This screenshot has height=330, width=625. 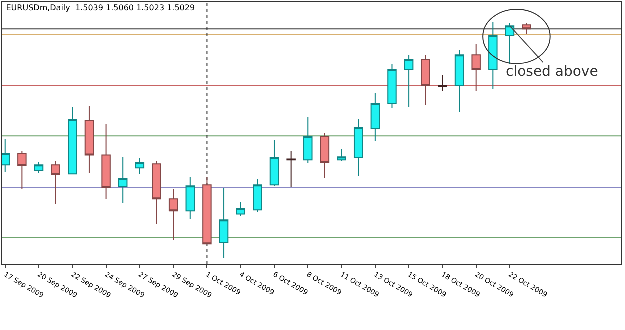 I want to click on annotation: closed above, so click(x=552, y=72).